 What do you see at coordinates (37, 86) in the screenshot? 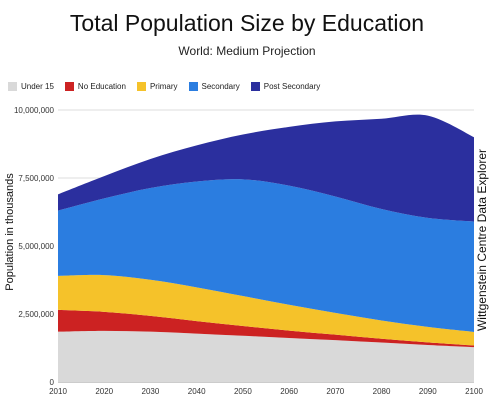
I see `legend-label: Under 15` at bounding box center [37, 86].